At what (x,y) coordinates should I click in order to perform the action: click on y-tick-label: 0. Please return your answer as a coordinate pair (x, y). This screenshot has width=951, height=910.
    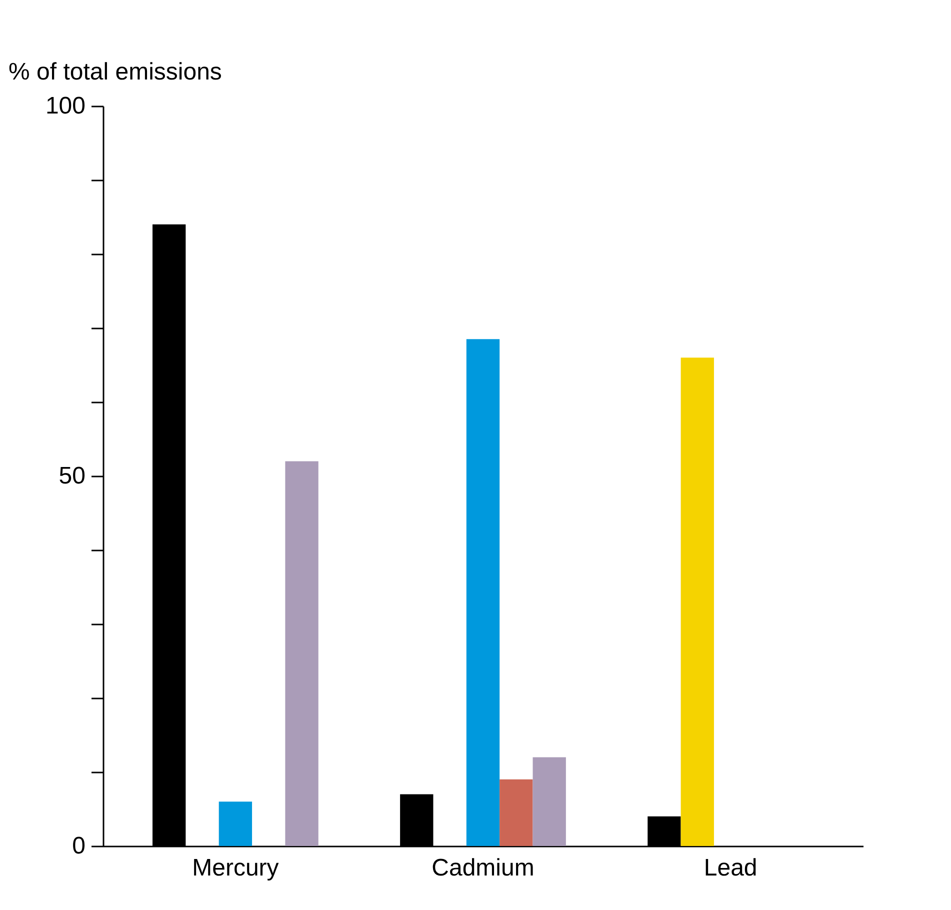
    Looking at the image, I should click on (79, 846).